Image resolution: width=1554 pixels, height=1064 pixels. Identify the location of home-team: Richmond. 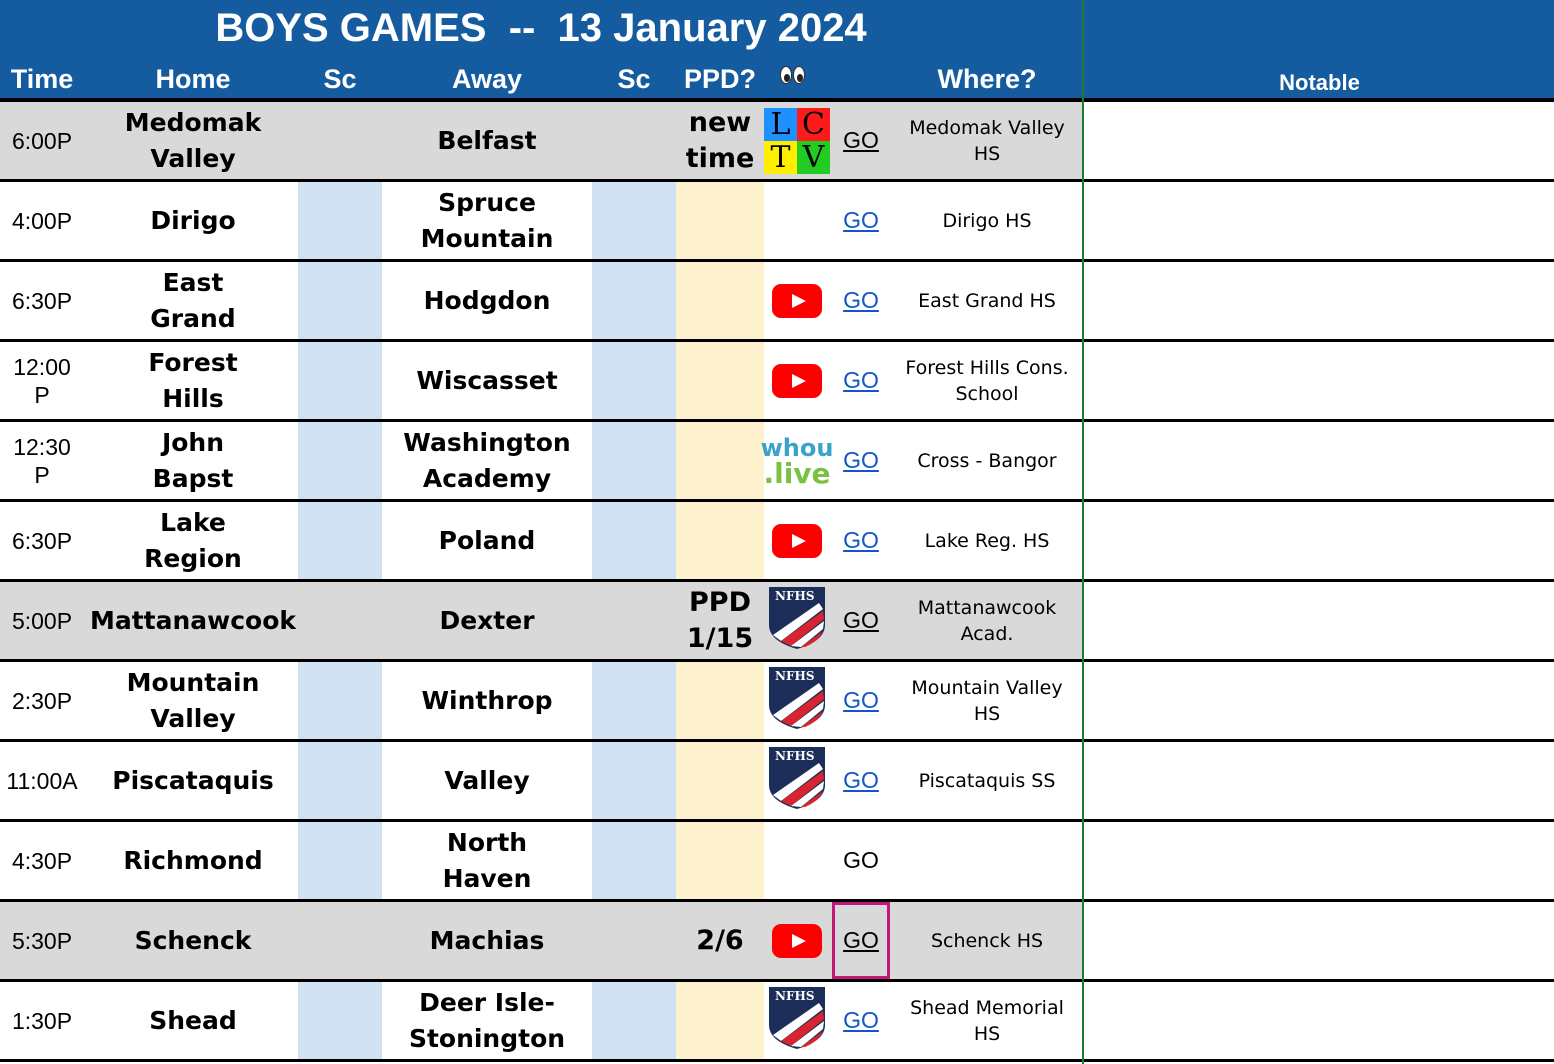
(193, 860).